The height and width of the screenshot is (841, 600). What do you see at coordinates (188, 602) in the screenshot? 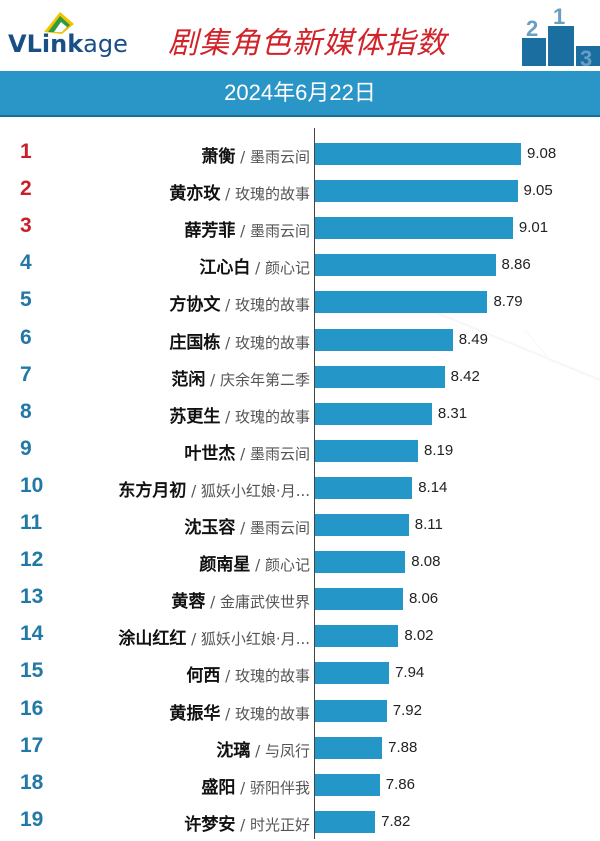
I see `role-name: 黄蓉` at bounding box center [188, 602].